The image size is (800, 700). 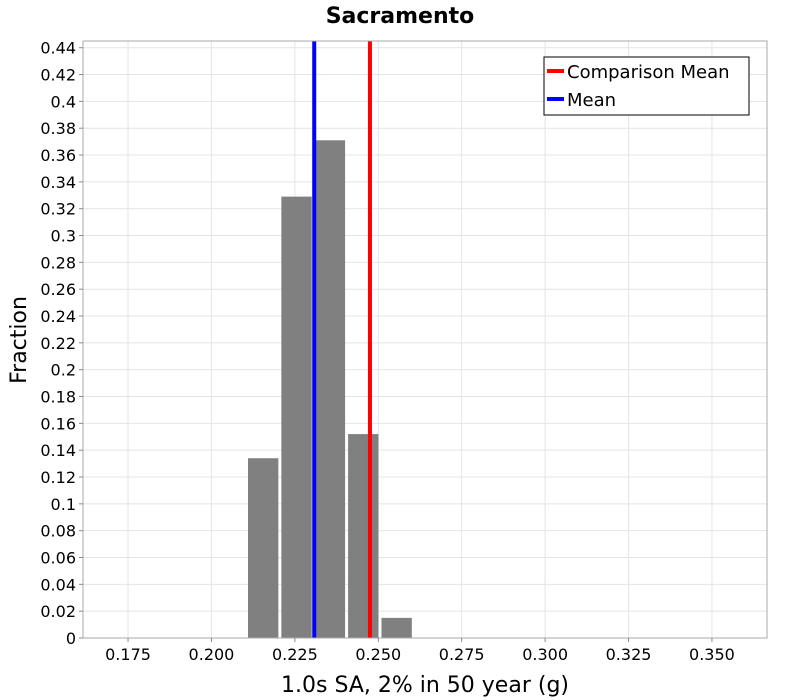 I want to click on y-tick-label: 0.18, so click(x=58, y=397).